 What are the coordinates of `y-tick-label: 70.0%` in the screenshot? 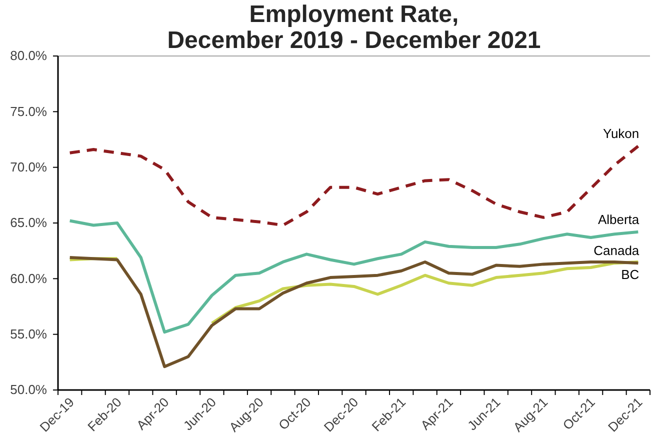 It's located at (29, 166).